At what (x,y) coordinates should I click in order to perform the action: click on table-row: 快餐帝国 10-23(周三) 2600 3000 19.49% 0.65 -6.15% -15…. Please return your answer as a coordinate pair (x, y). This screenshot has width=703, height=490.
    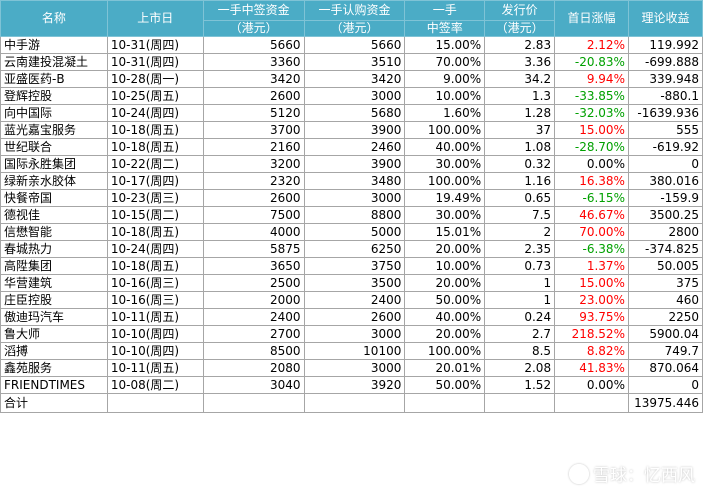
    Looking at the image, I should click on (351, 198).